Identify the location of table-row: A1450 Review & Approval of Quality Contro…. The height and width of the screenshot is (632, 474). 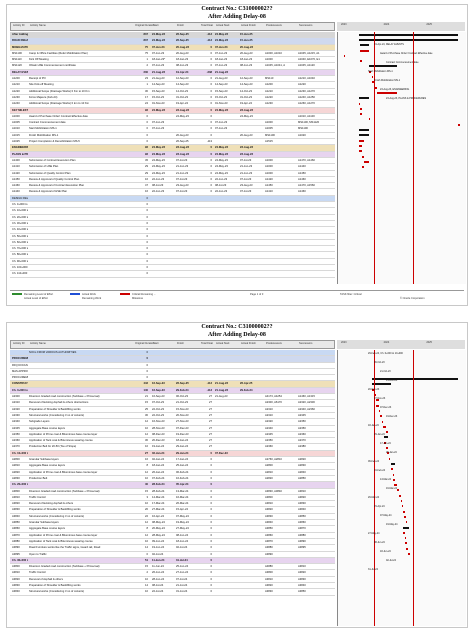
(172, 180).